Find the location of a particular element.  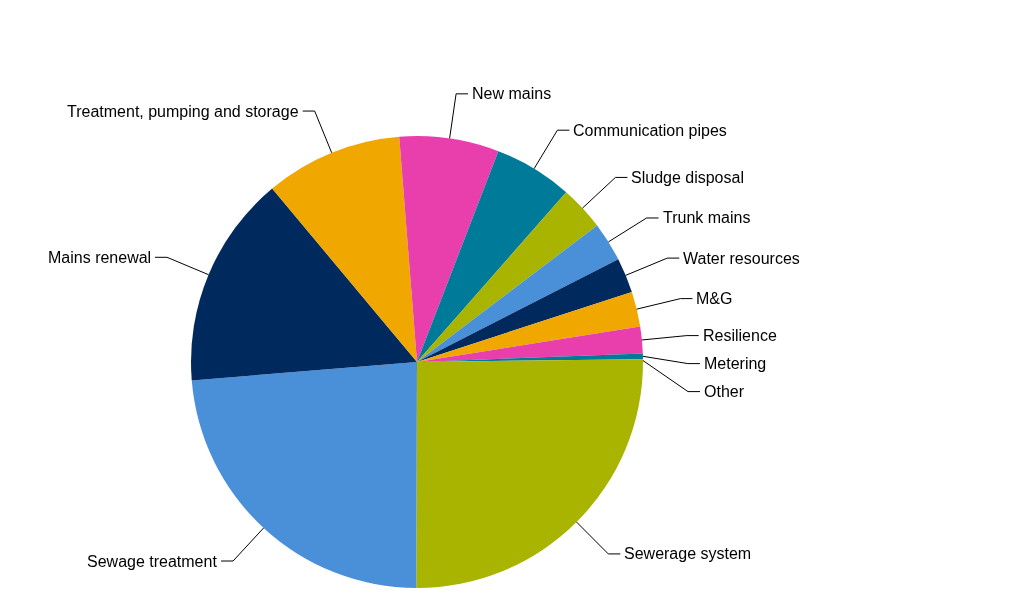

slice-label: Sludge disposal is located at coordinates (687, 177).